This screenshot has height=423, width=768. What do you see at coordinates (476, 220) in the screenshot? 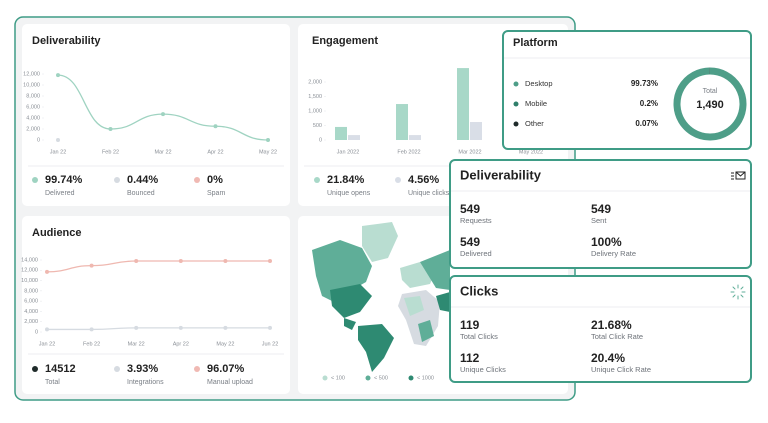
I see `summary-label: Requests` at bounding box center [476, 220].